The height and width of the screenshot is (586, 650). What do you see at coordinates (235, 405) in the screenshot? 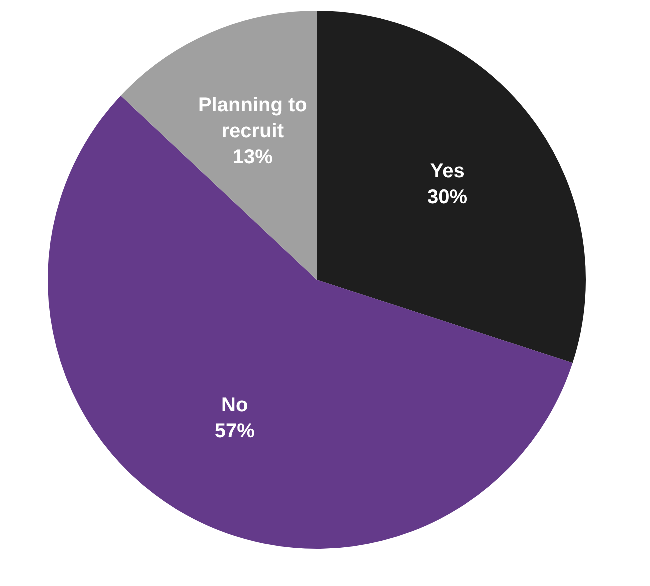
I see `slice-label: No` at bounding box center [235, 405].